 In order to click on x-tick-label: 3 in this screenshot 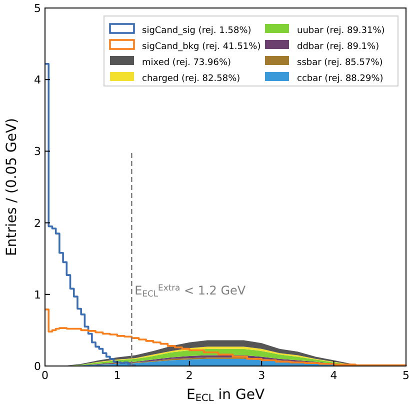, I will do `click(262, 375)`.